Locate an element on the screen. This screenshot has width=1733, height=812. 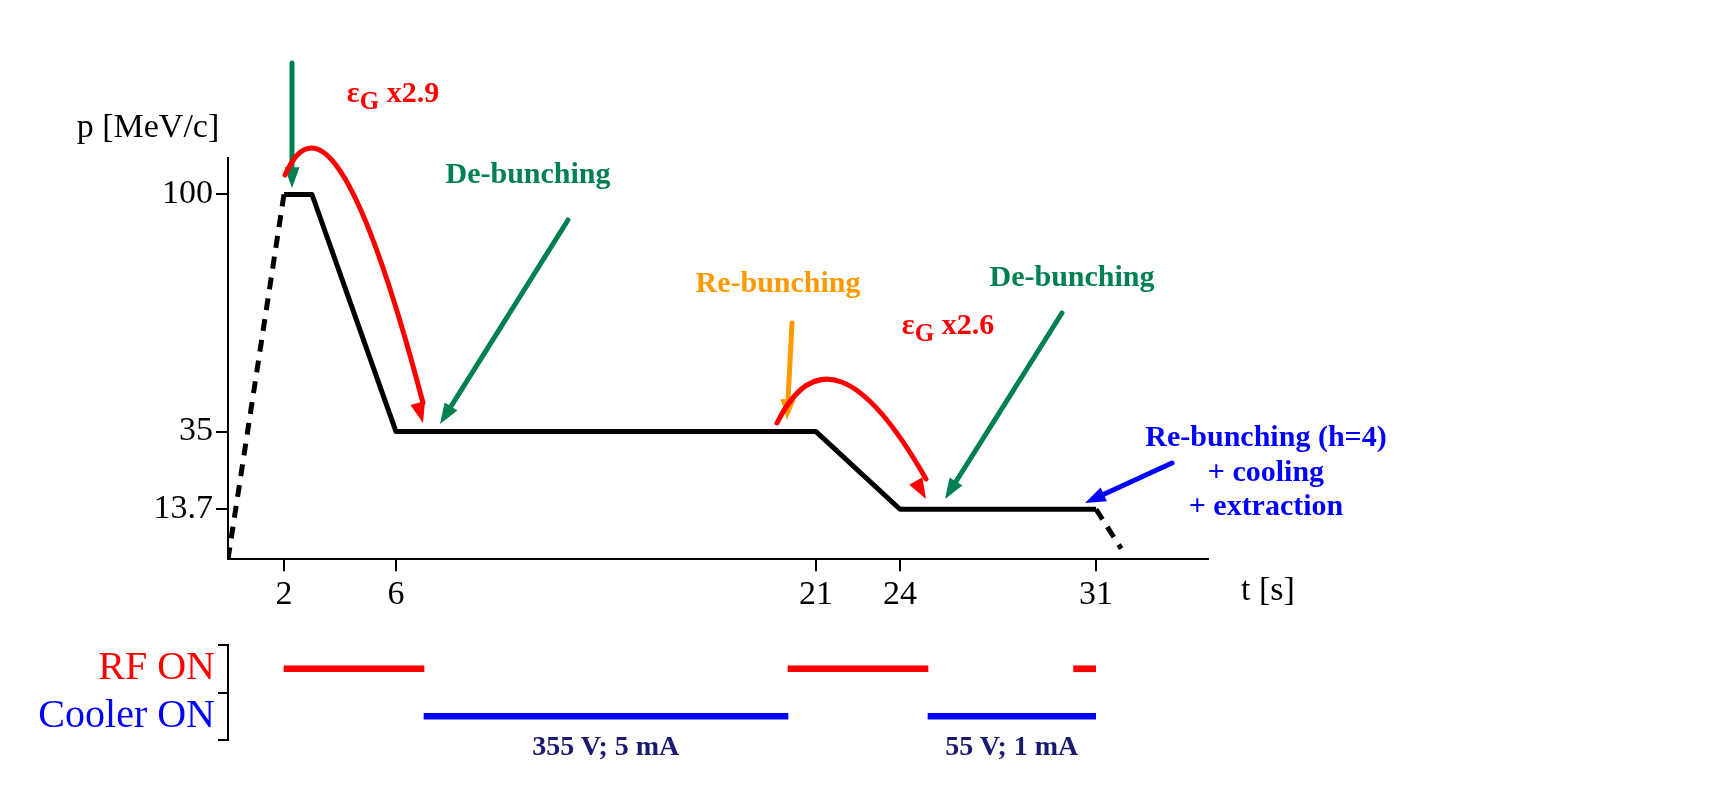
y-axis-title: p [MeV/c] is located at coordinates (148, 125).